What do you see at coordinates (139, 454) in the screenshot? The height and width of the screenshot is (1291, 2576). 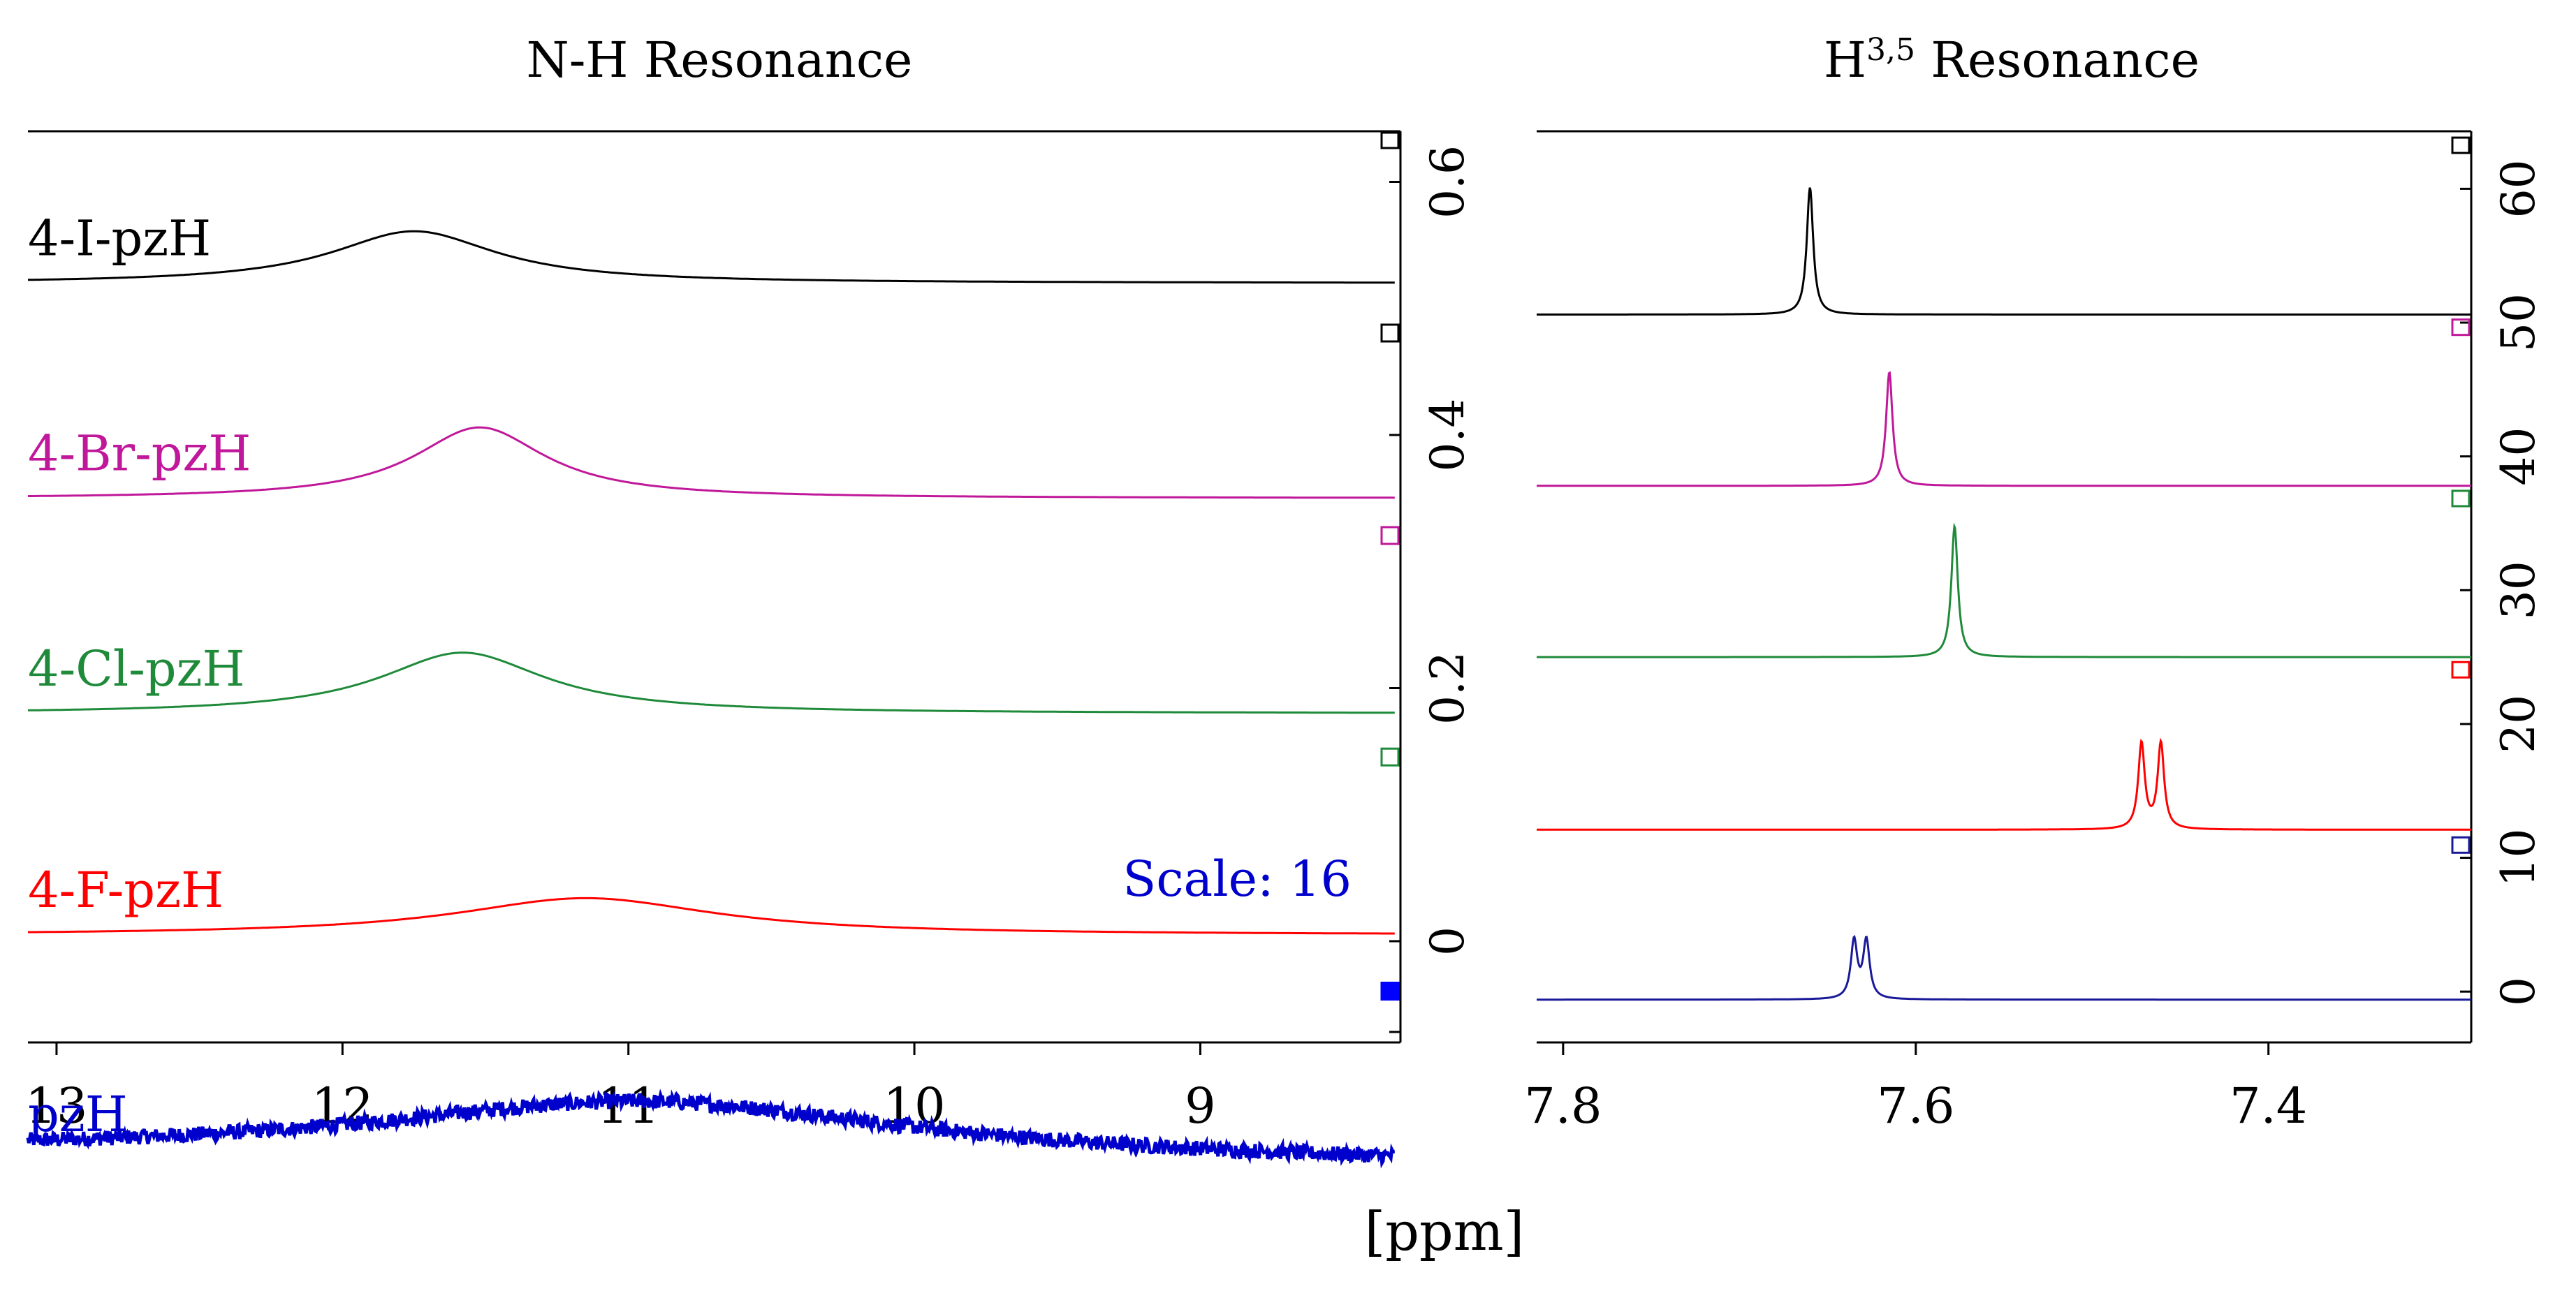 I see `nh-series-label-4-Br-pzH: 4-Br-pzH` at bounding box center [139, 454].